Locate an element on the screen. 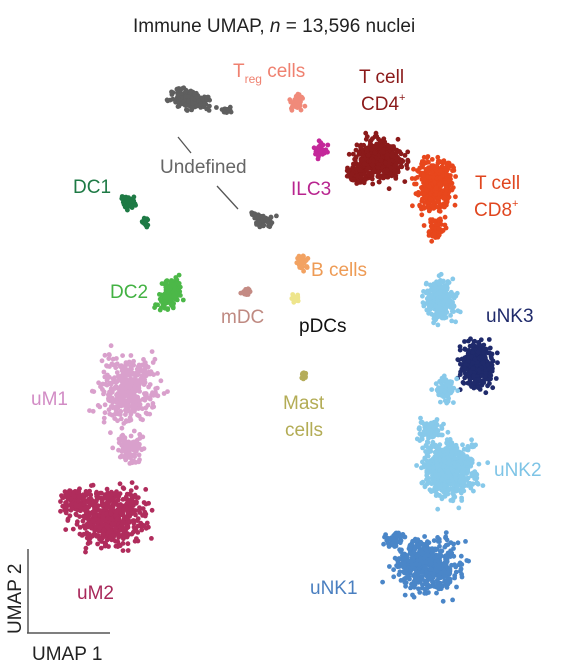 The image size is (566, 665). label-mast-line1: Mast is located at coordinates (304, 403).